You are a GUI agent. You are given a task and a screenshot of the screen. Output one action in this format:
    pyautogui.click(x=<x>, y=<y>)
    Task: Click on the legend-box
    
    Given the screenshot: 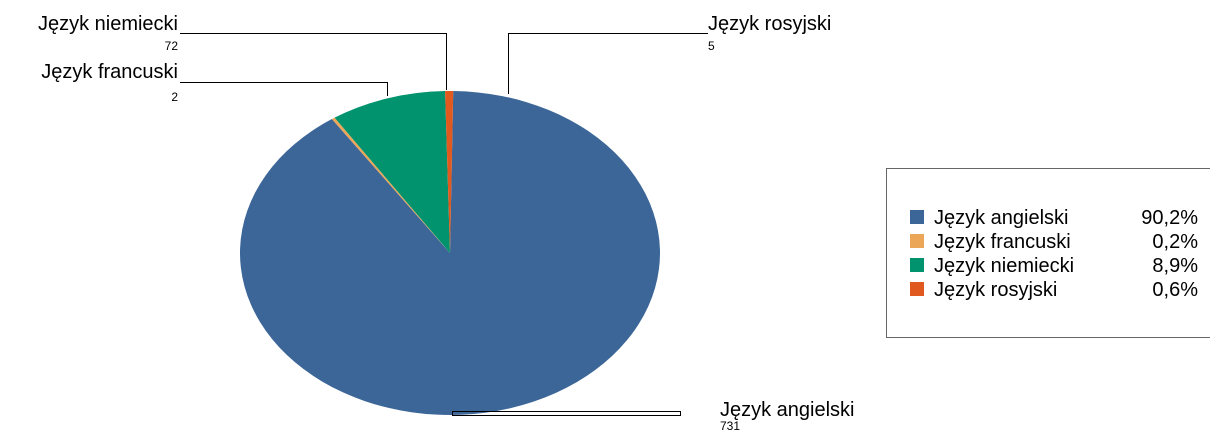 What is the action you would take?
    pyautogui.click(x=1048, y=253)
    